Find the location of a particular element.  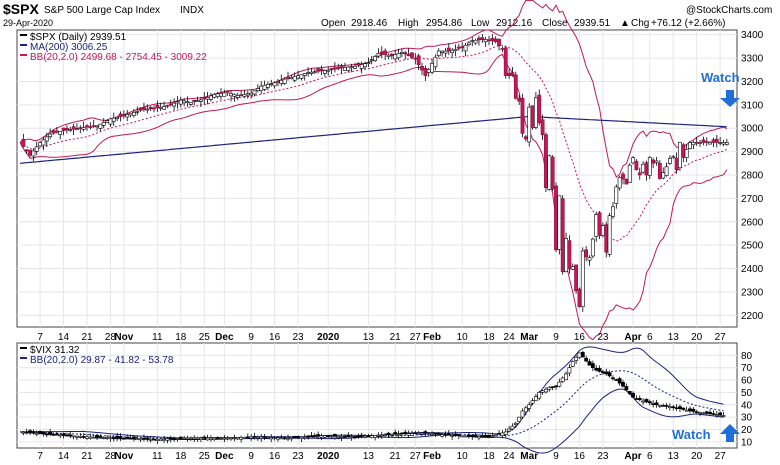

x-tick-label: 21 is located at coordinates (87, 337).